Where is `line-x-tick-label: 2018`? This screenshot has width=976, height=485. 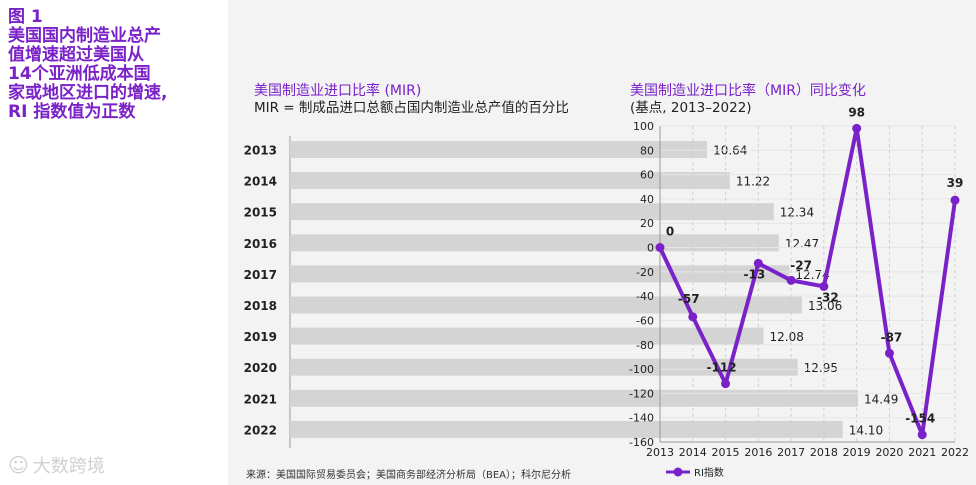 line-x-tick-label: 2018 is located at coordinates (824, 452).